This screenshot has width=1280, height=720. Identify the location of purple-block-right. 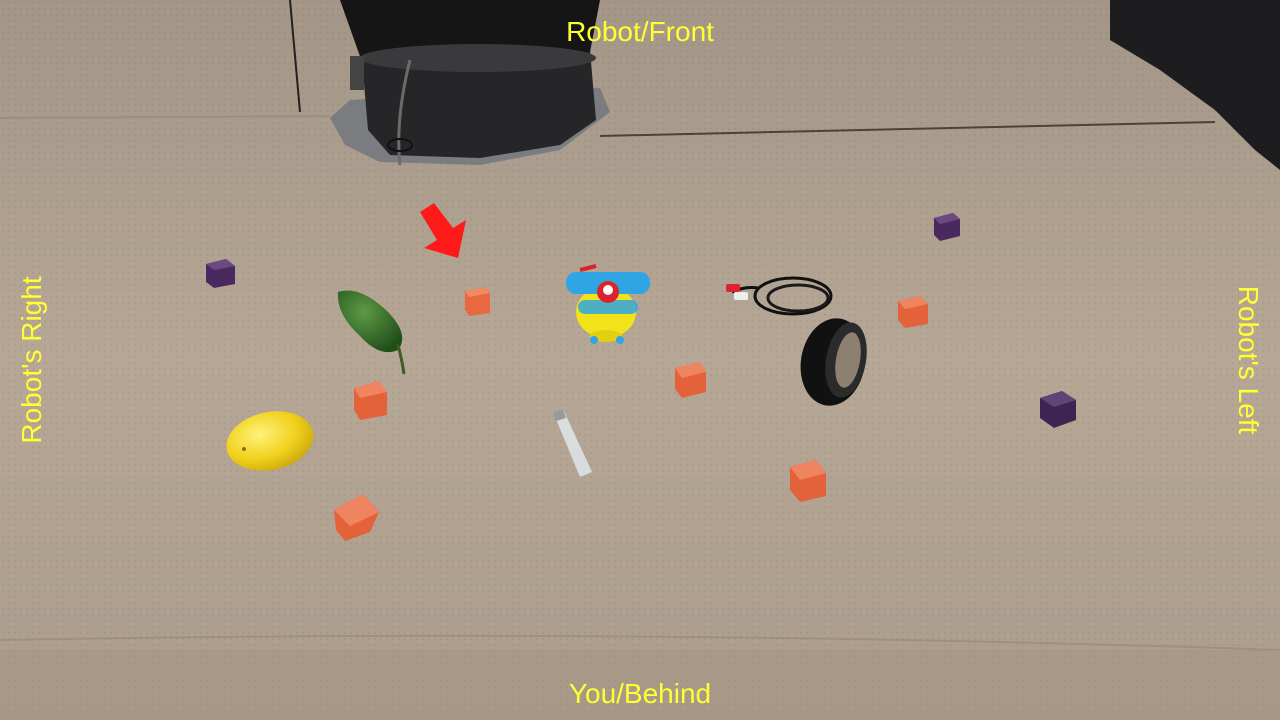
(1058, 409).